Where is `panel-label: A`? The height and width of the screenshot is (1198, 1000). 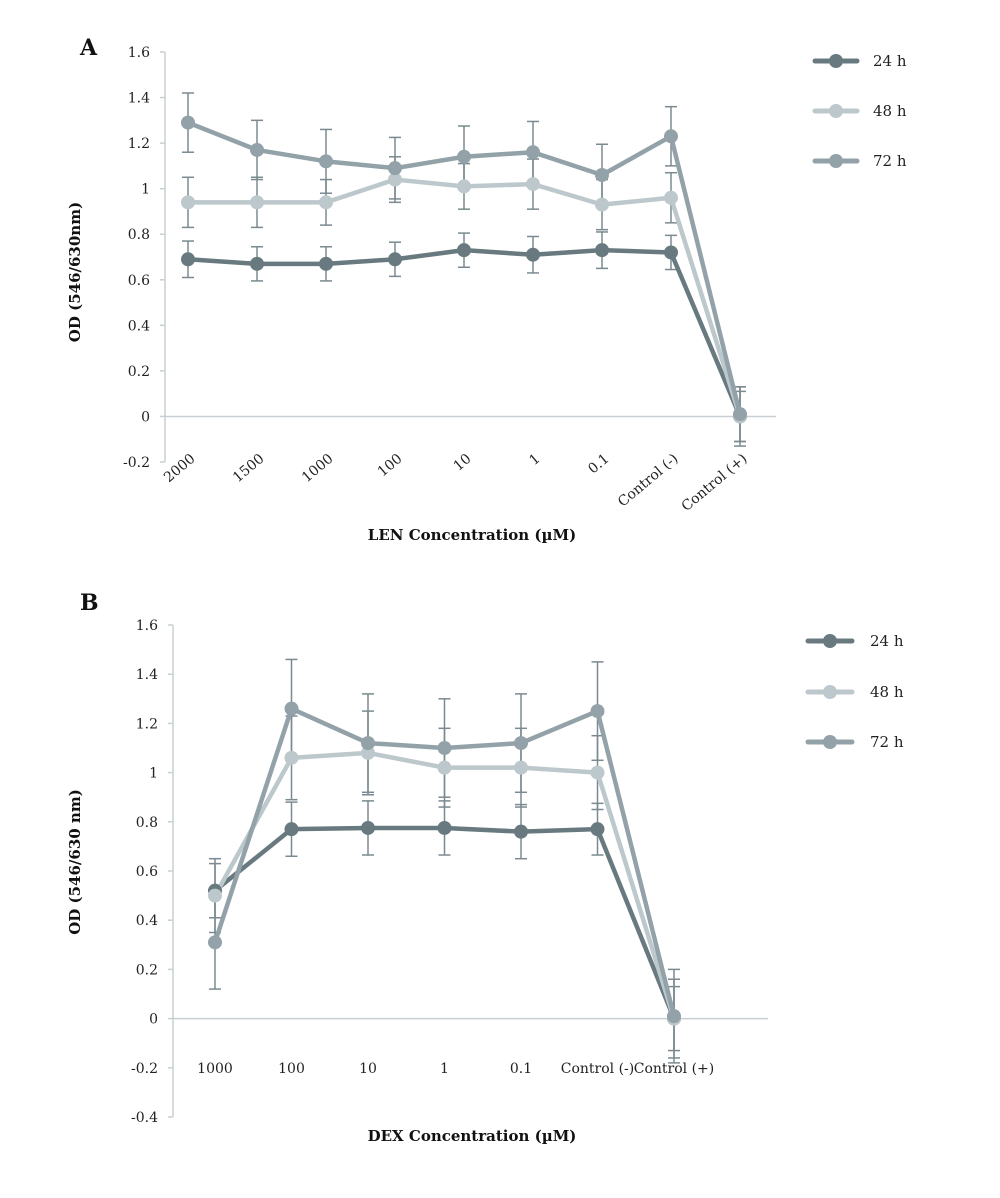 panel-label: A is located at coordinates (88, 48).